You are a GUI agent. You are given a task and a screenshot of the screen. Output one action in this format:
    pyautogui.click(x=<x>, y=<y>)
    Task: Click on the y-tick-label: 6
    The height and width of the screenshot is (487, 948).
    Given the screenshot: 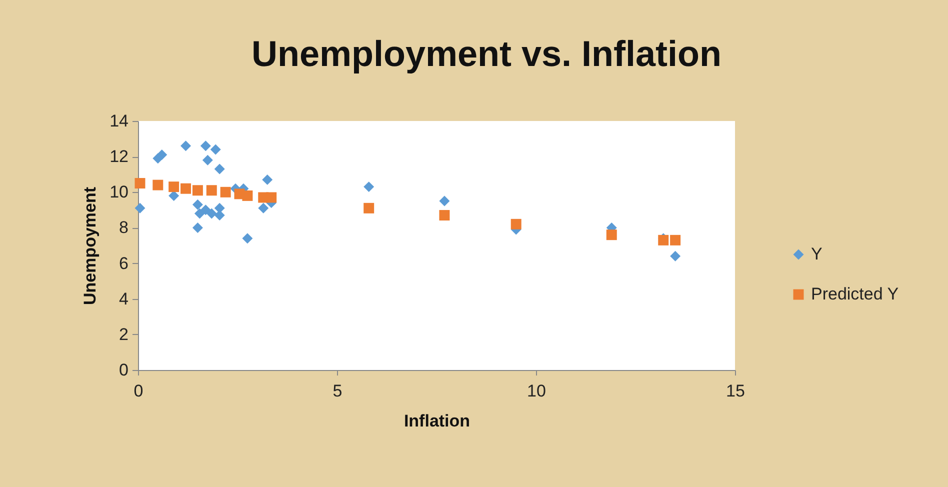 What is the action you would take?
    pyautogui.click(x=123, y=263)
    